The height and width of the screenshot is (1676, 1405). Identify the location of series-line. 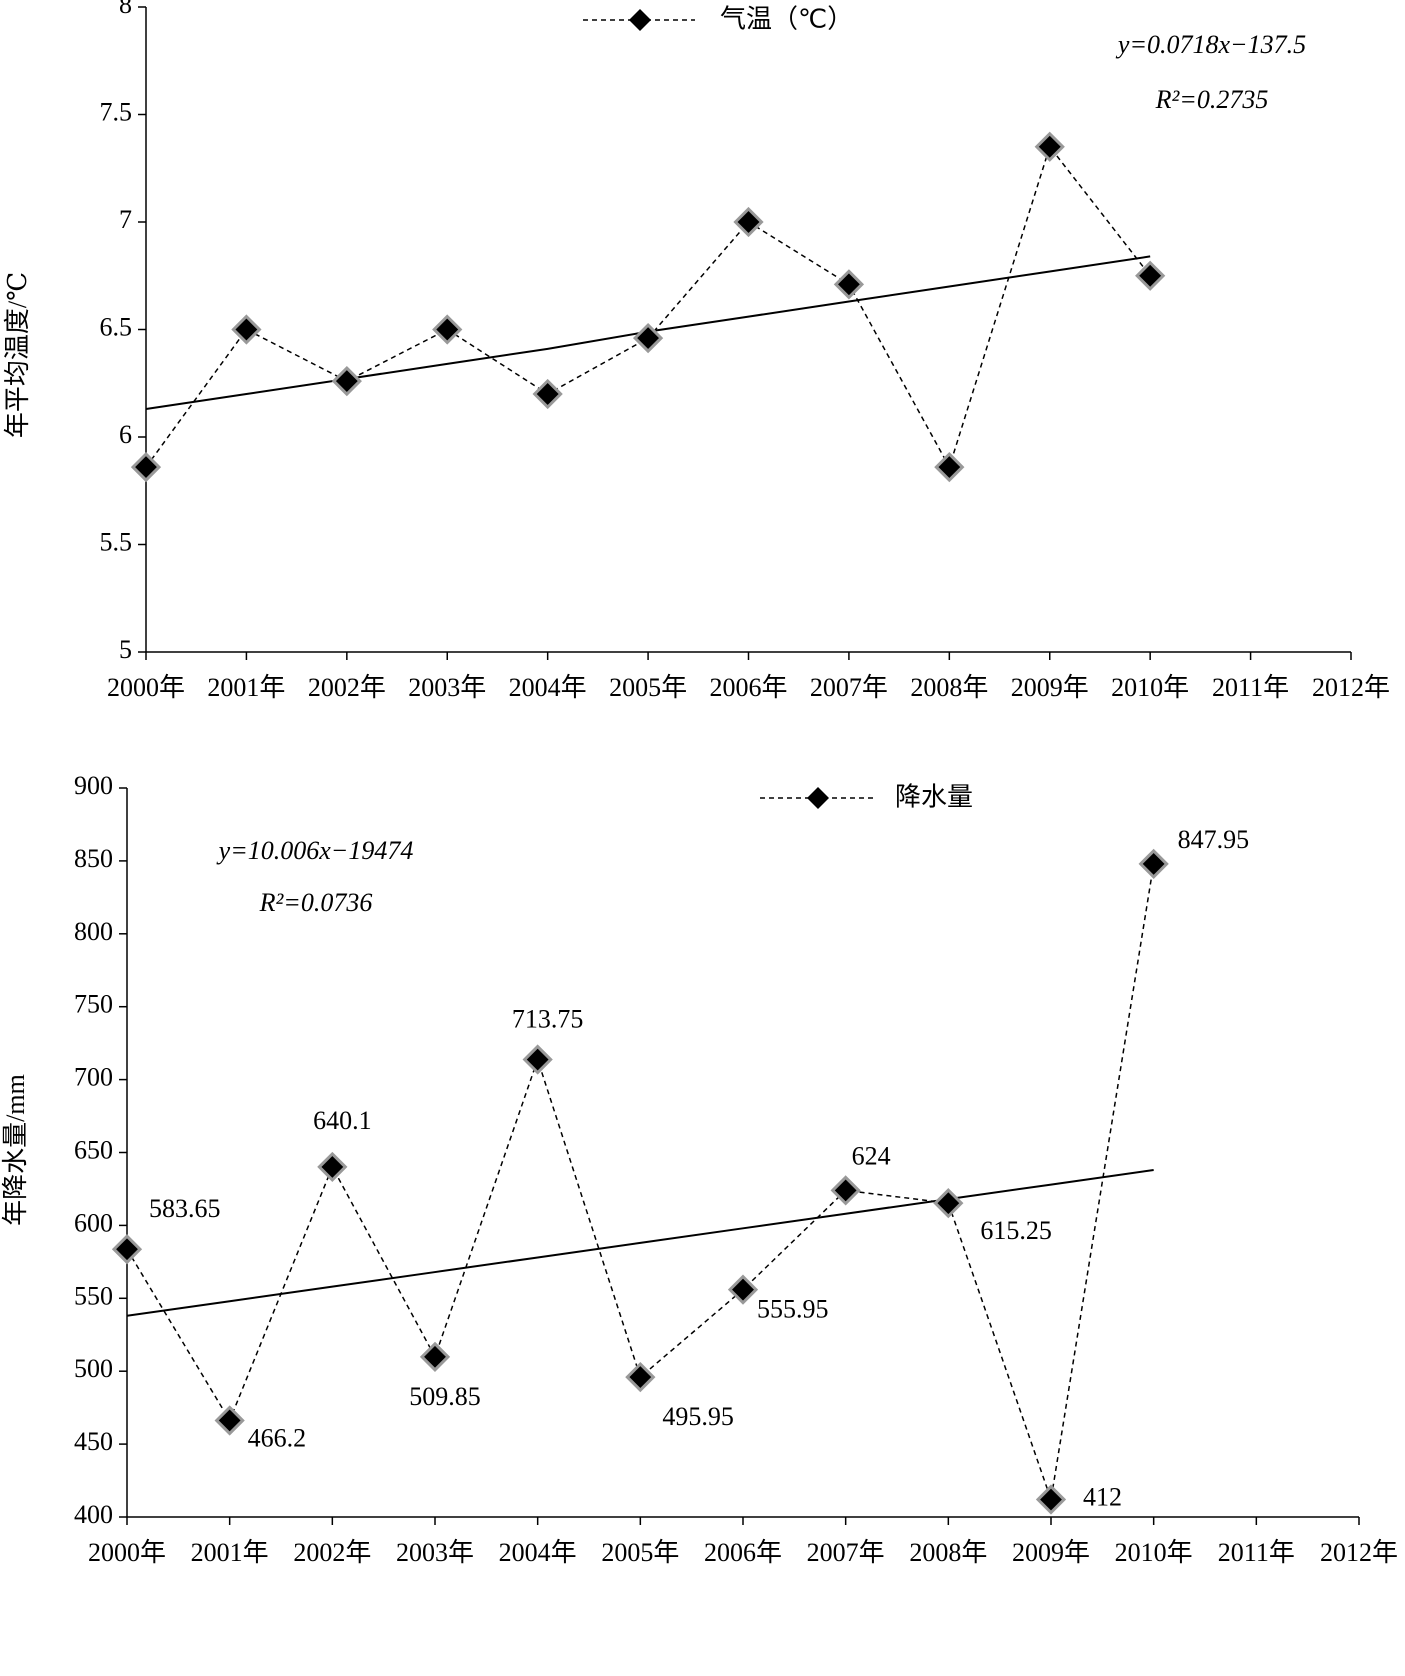
(648, 307).